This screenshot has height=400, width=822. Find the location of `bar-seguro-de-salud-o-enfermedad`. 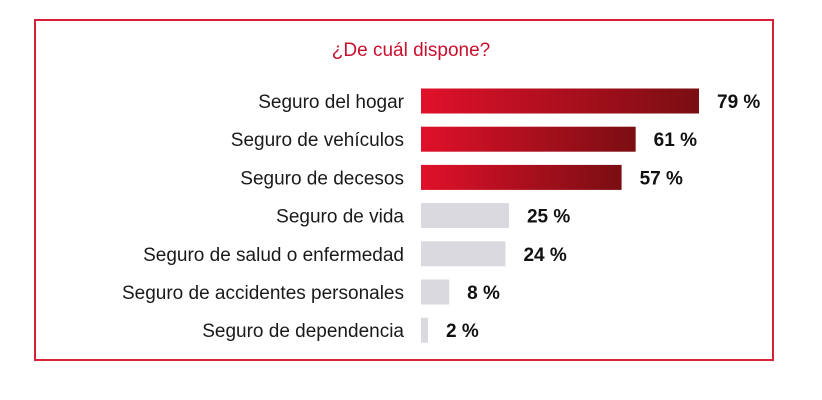

bar-seguro-de-salud-o-enfermedad is located at coordinates (463, 254).